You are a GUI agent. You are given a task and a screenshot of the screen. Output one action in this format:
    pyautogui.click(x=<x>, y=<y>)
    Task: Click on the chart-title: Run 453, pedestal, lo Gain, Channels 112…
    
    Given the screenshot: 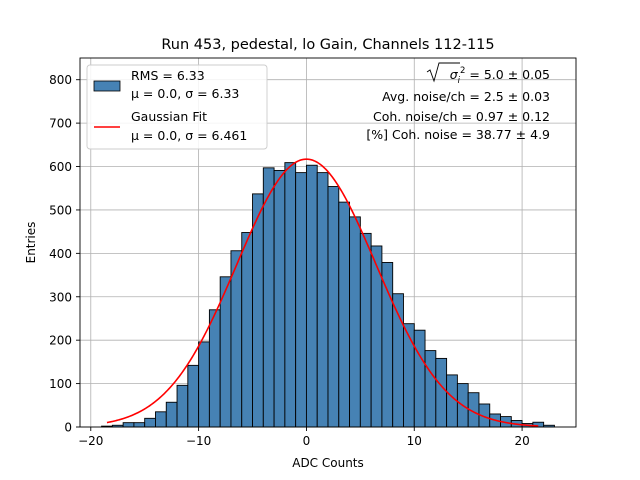 What is the action you would take?
    pyautogui.click(x=327, y=45)
    